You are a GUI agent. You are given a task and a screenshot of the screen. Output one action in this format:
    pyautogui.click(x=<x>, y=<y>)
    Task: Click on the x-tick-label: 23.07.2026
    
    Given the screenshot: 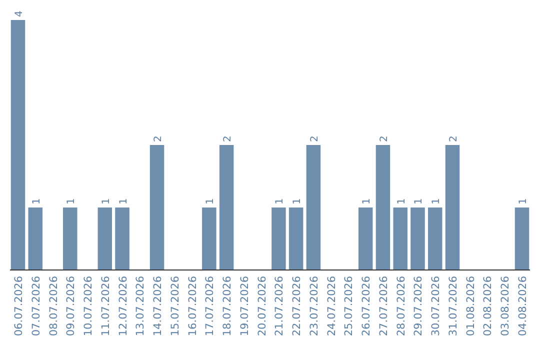 What is the action you would take?
    pyautogui.click(x=314, y=306)
    